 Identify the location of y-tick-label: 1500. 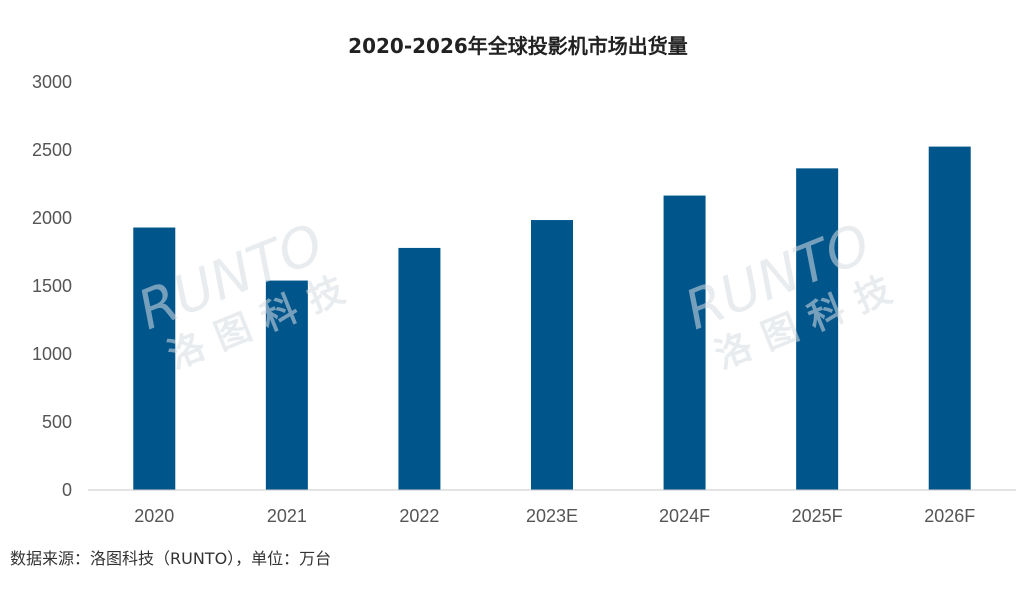
(52, 286).